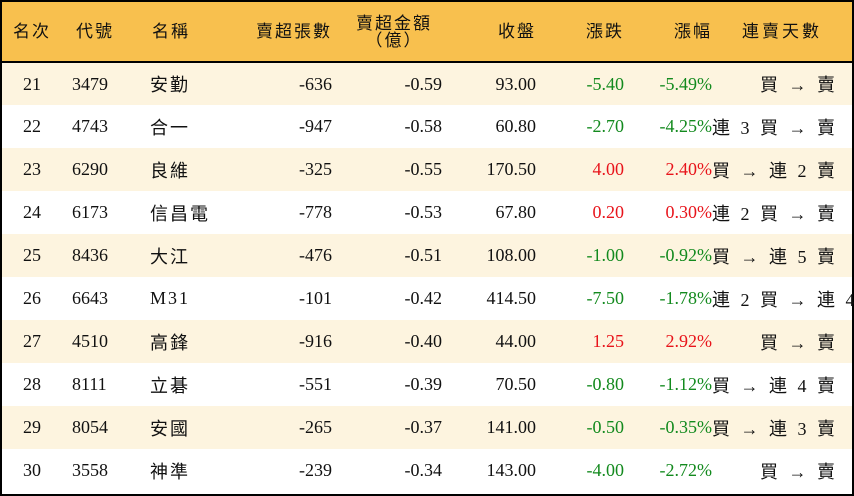 This screenshot has height=496, width=854. I want to click on cell-net-sell-shares: -947, so click(315, 126).